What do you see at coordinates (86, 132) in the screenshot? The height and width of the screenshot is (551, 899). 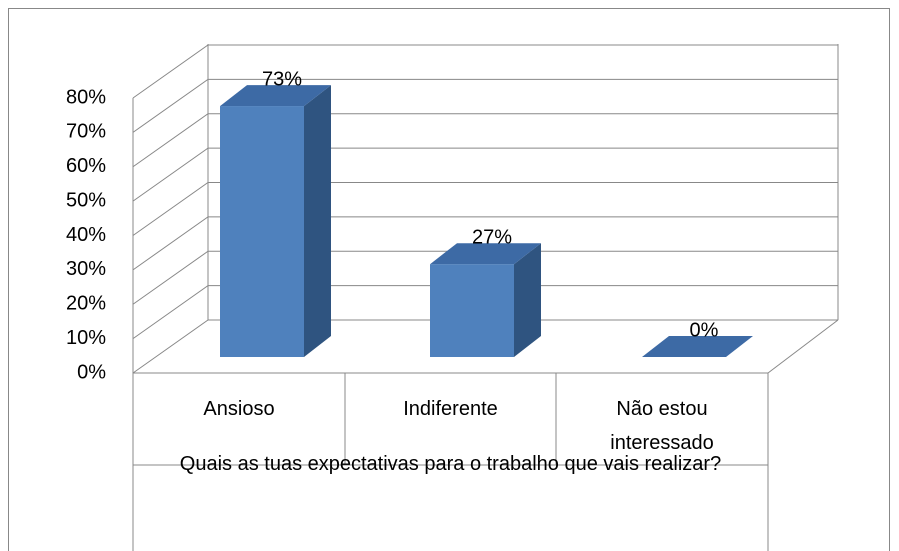 I see `y-tick-label: 70%` at bounding box center [86, 132].